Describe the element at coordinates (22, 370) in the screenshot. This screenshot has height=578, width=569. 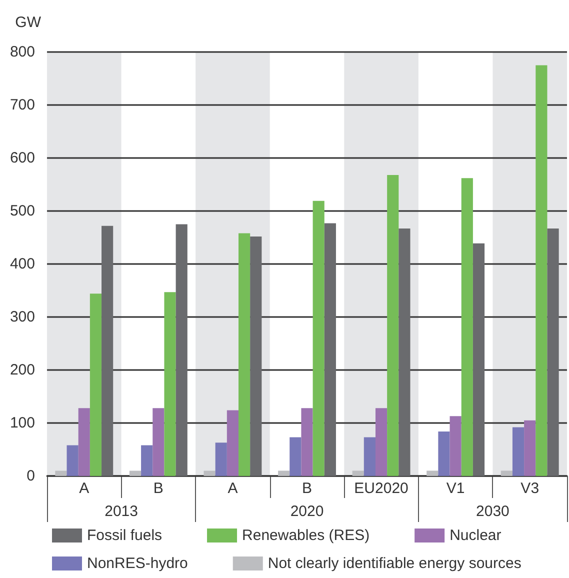
I see `y-tick-label: 200` at that location.